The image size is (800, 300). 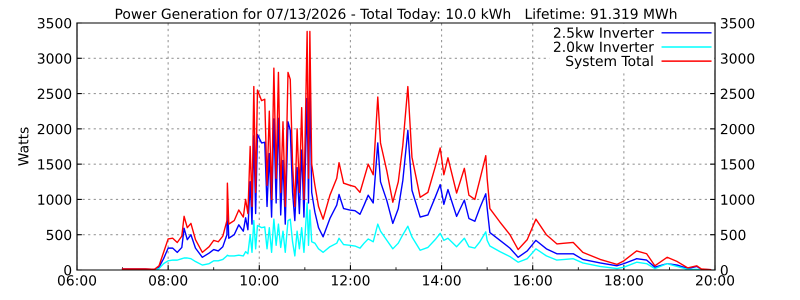 I want to click on chart-title: Power Generation for 07/13/2026 - Total Today: 10.0 kWh Lifetime: 91.319 MWh, so click(x=396, y=15).